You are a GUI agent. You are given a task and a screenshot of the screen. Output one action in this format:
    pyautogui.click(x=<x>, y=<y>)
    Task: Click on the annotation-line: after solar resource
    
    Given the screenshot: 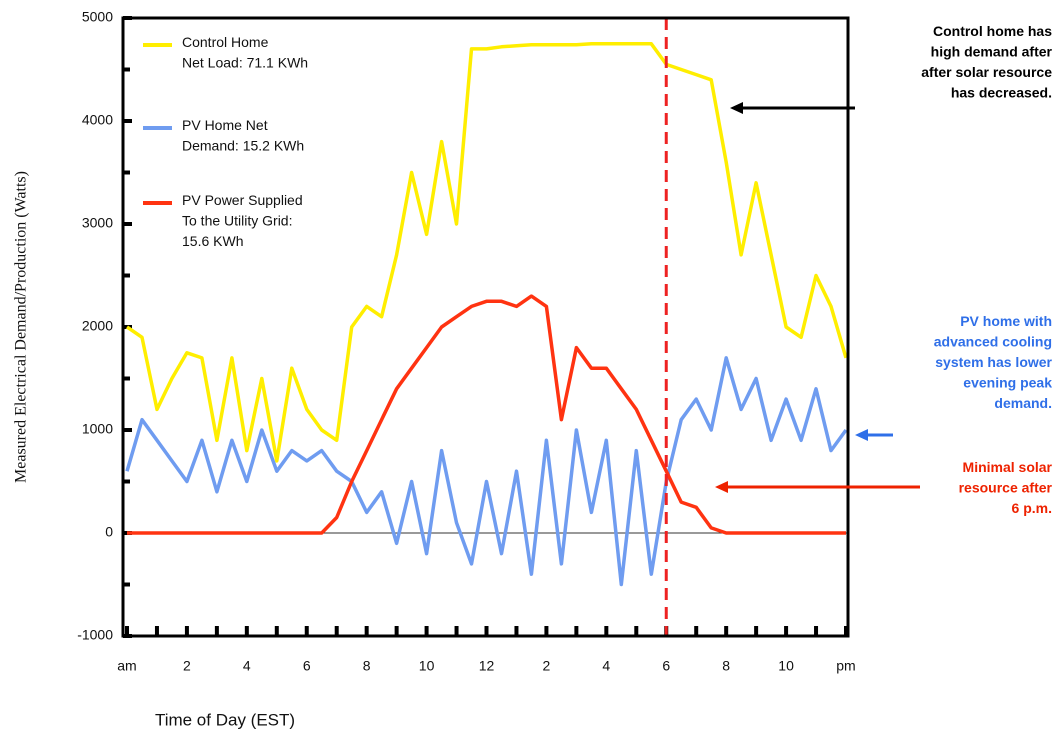 What is the action you would take?
    pyautogui.click(x=986, y=72)
    